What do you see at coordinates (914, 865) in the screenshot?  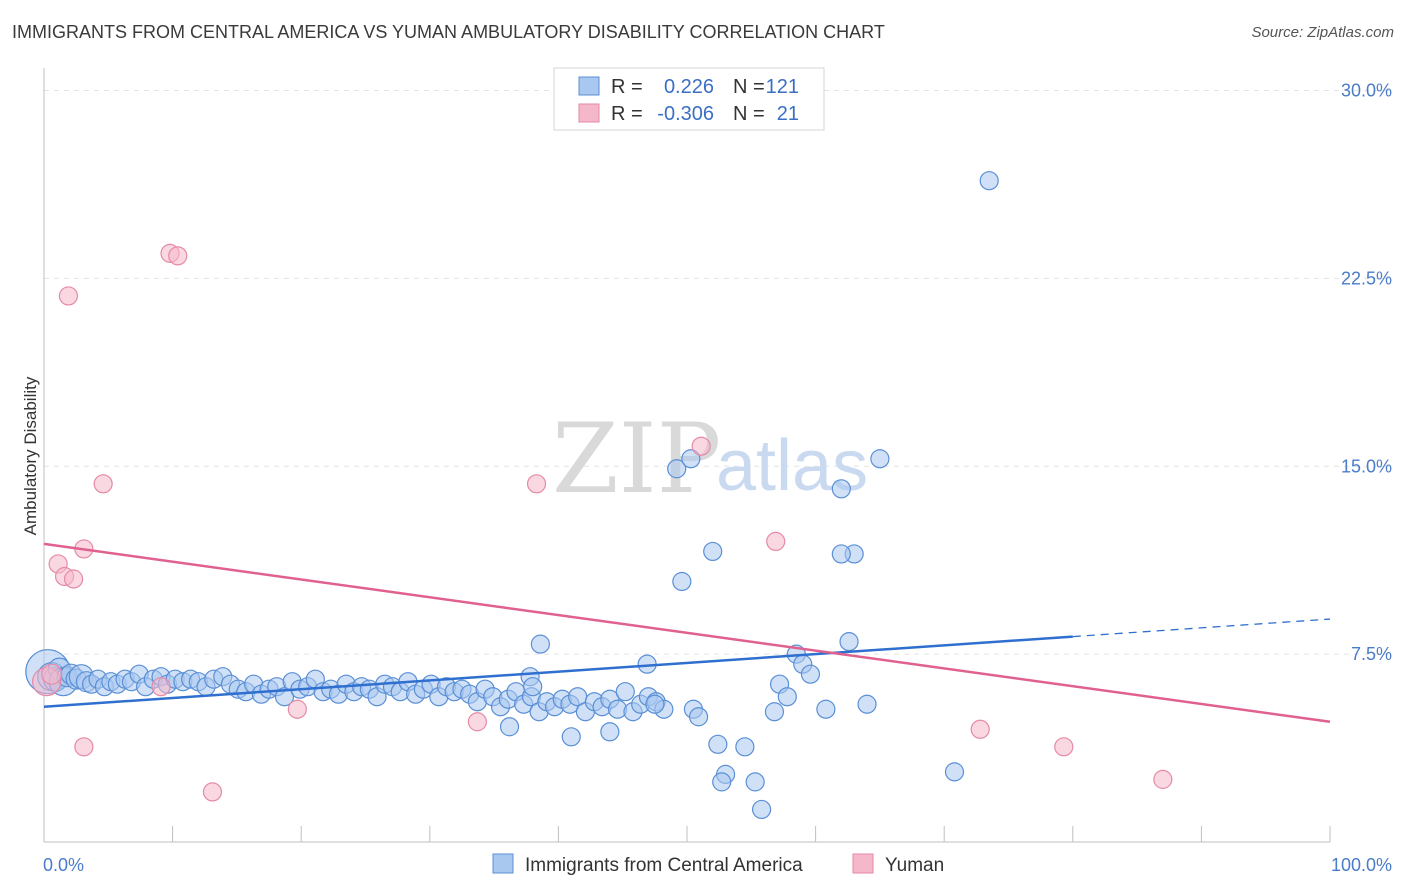 I see `legend-label-yuman: Yuman` at bounding box center [914, 865].